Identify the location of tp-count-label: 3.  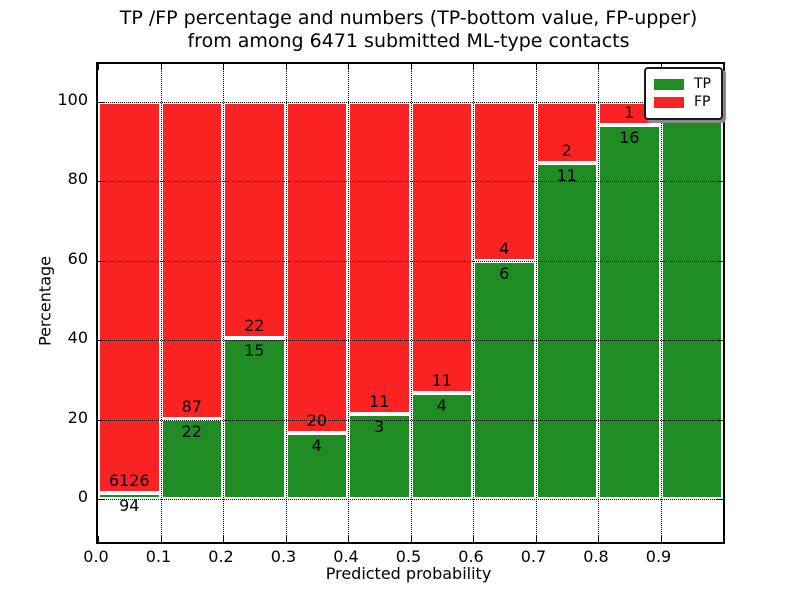
(379, 426).